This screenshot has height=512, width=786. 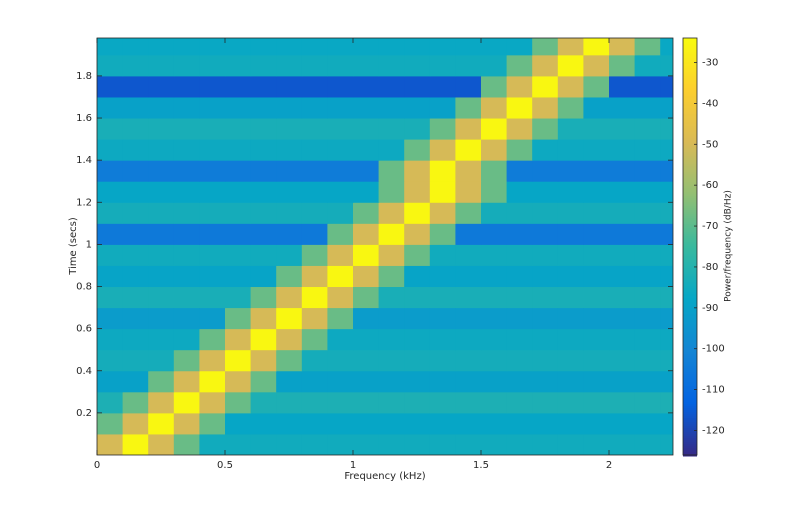 What do you see at coordinates (710, 308) in the screenshot?
I see `colorbar-tick-label: -90` at bounding box center [710, 308].